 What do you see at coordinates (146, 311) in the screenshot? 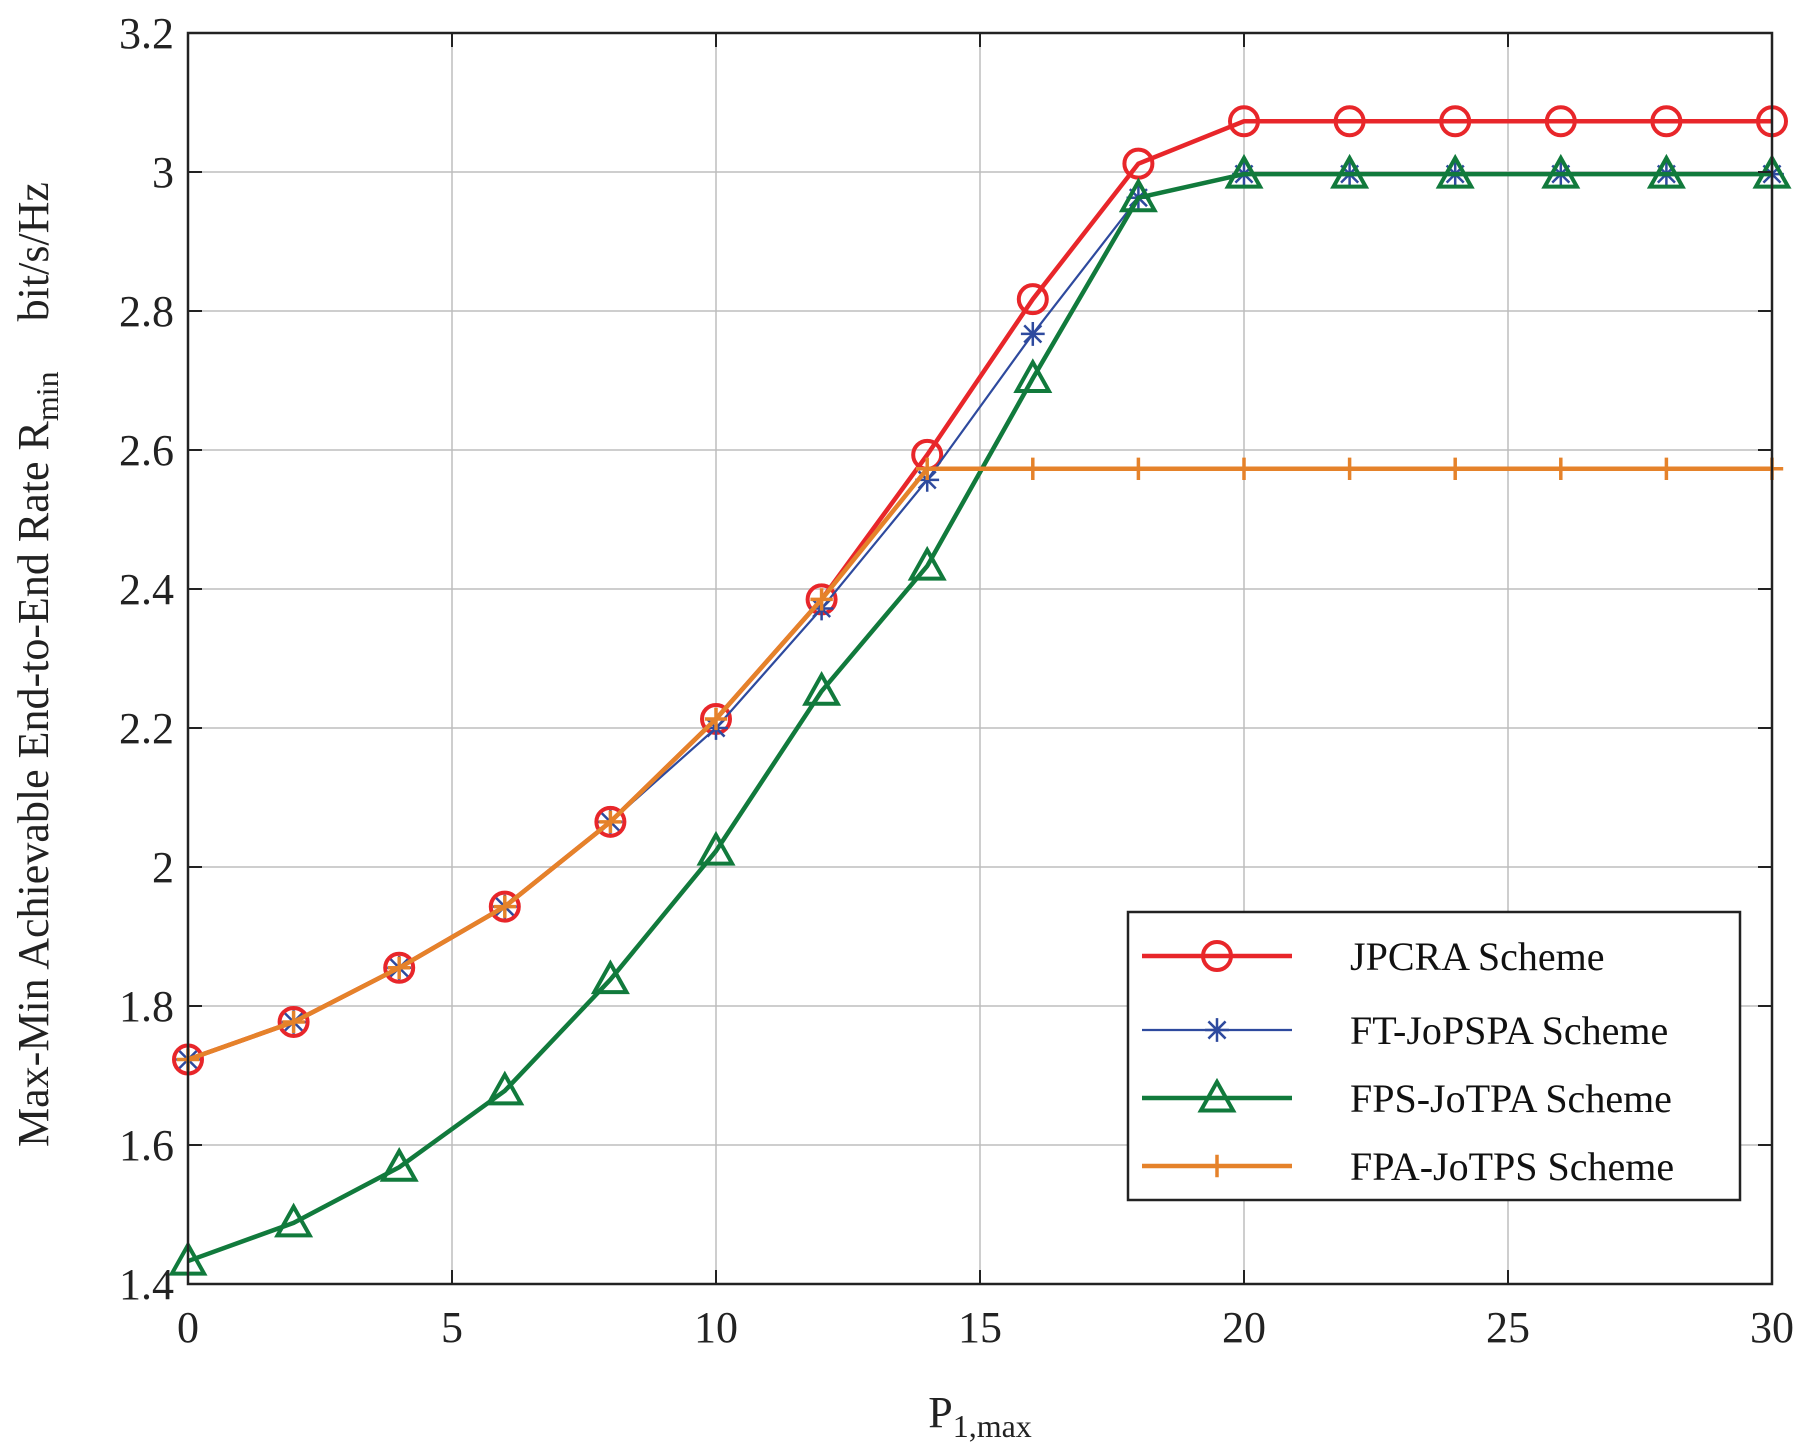
I see `y-tick-label: 2.8` at bounding box center [146, 311].